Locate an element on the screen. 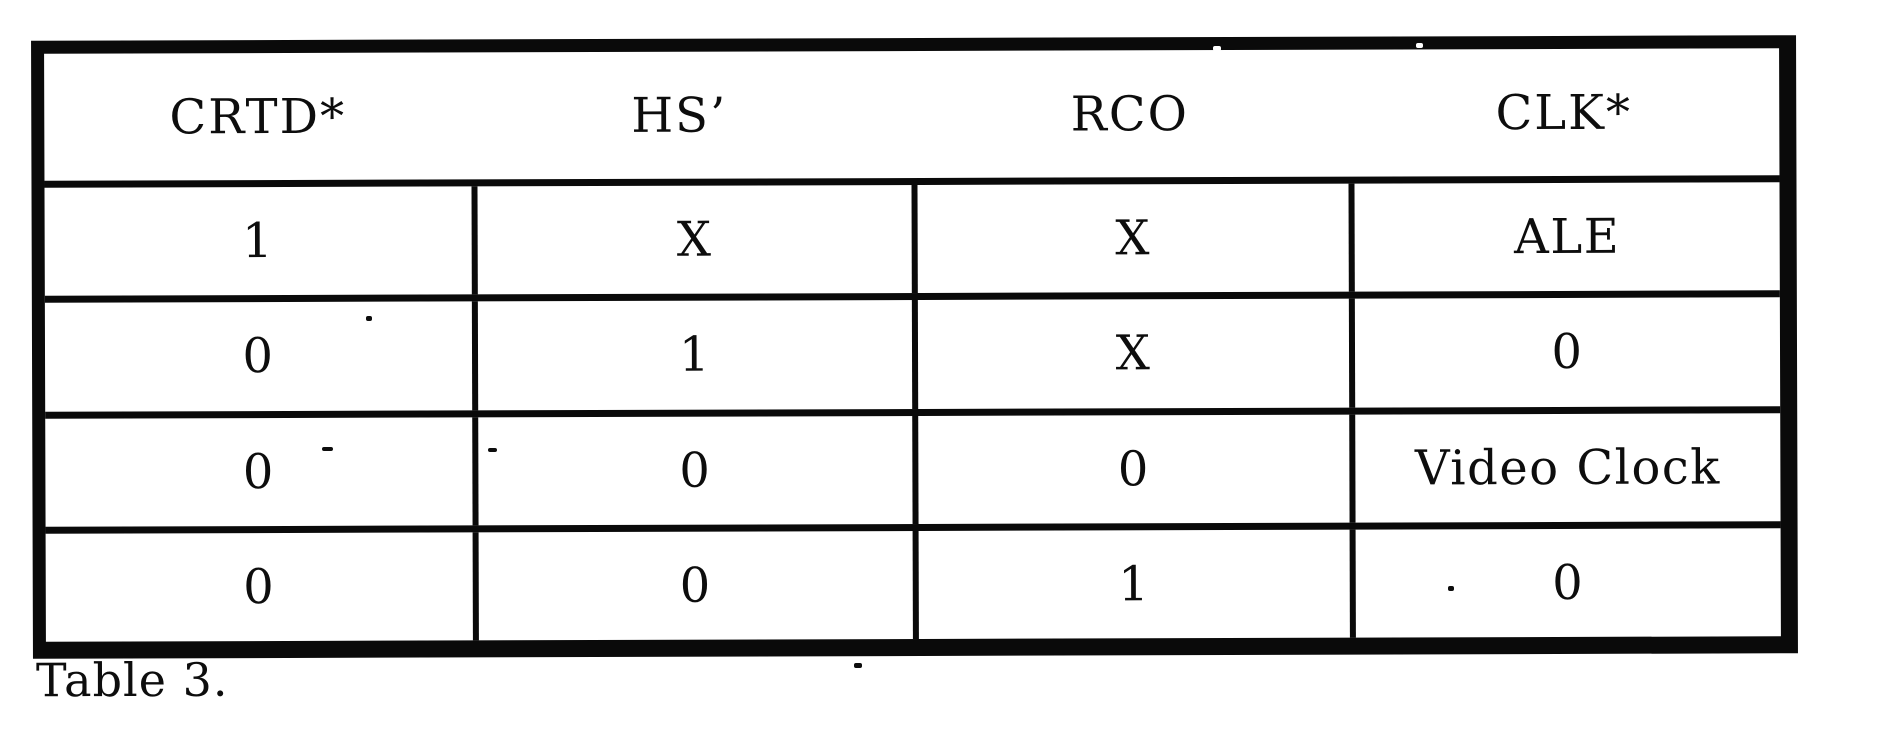 Image resolution: width=1888 pixels, height=736 pixels. header-cell-rco: RCO is located at coordinates (1129, 114).